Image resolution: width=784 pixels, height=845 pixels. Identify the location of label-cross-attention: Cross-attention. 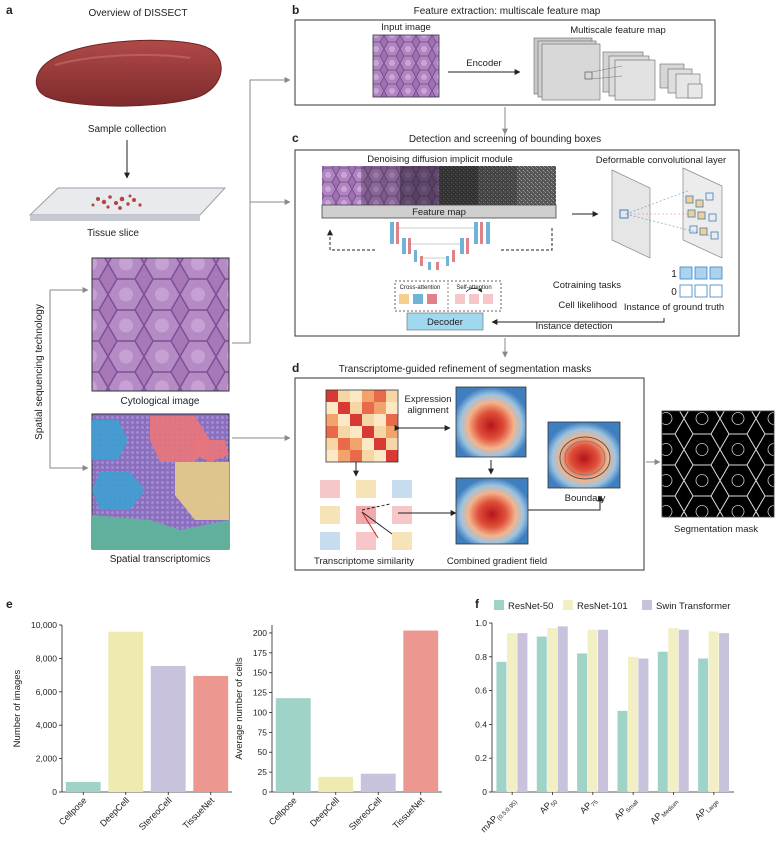
(420, 288).